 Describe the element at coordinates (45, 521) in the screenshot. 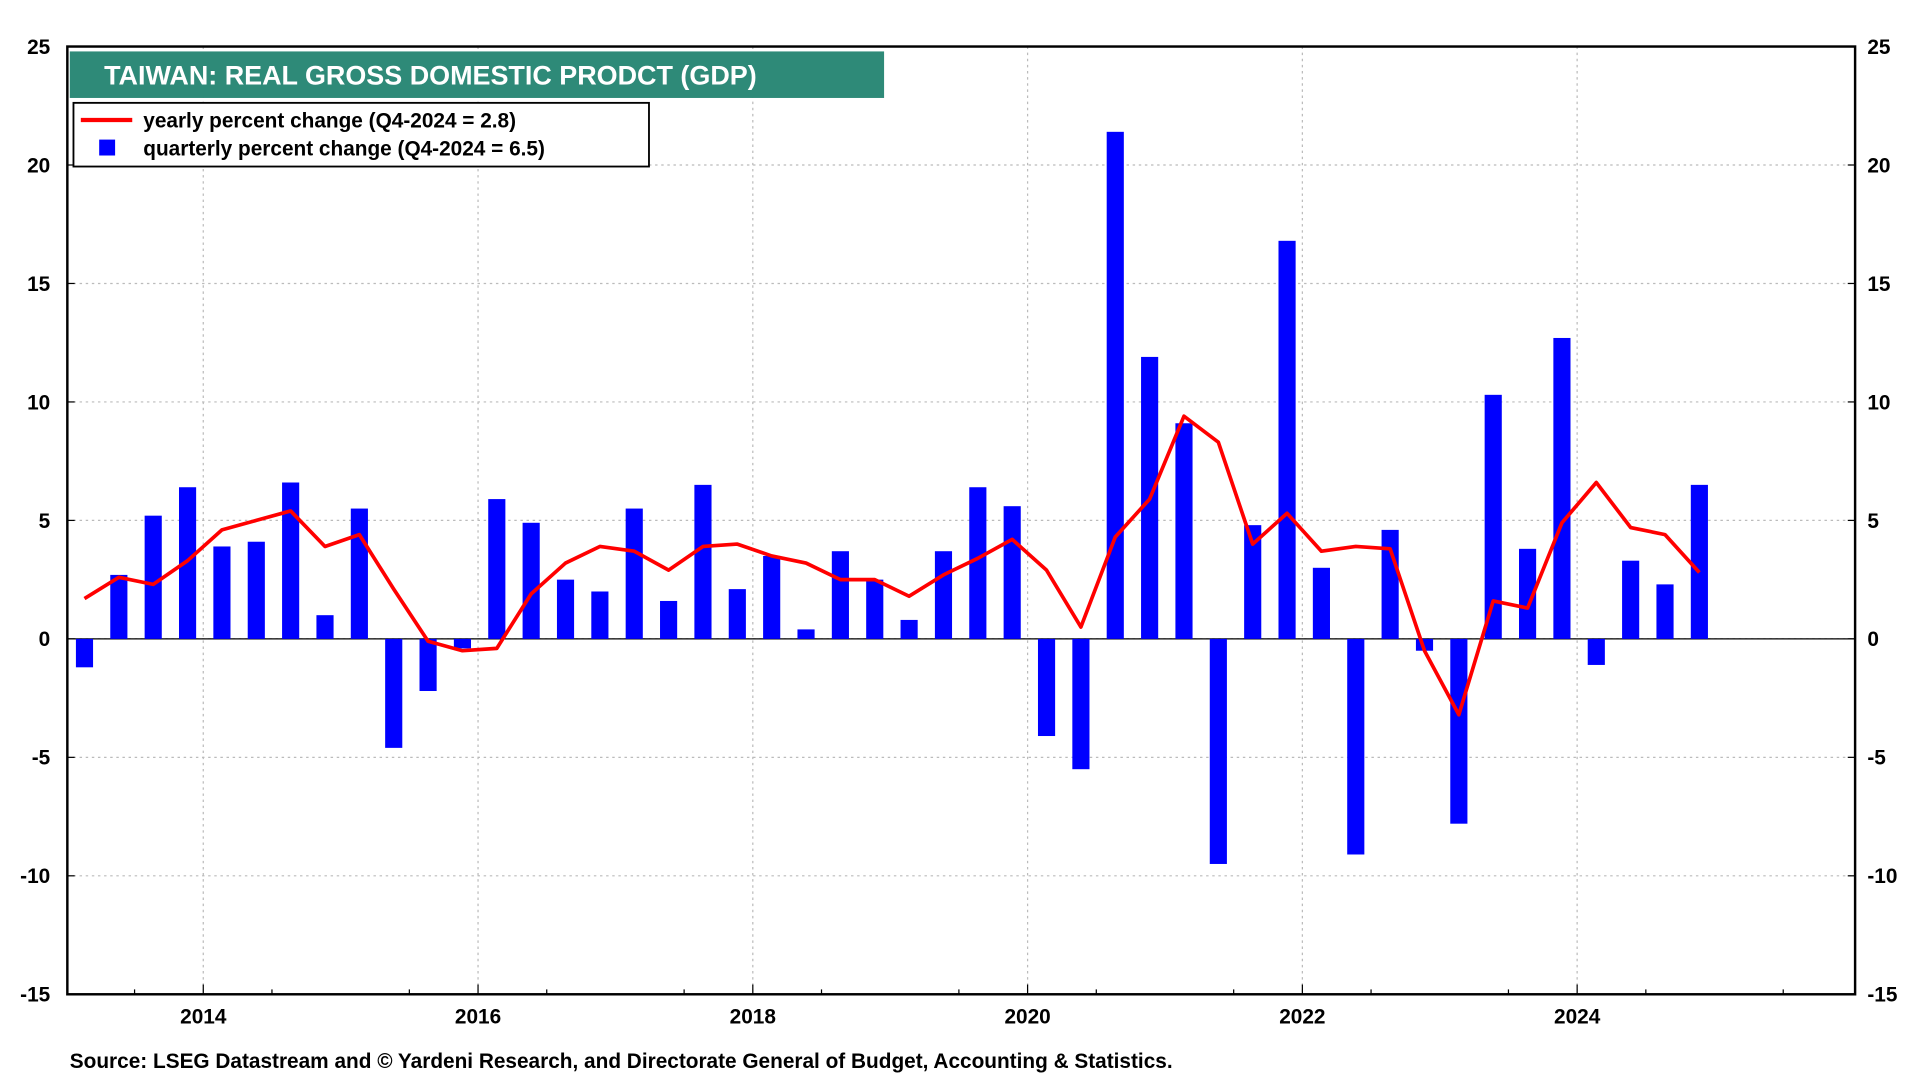

I see `y-tick-label-left: 5` at that location.